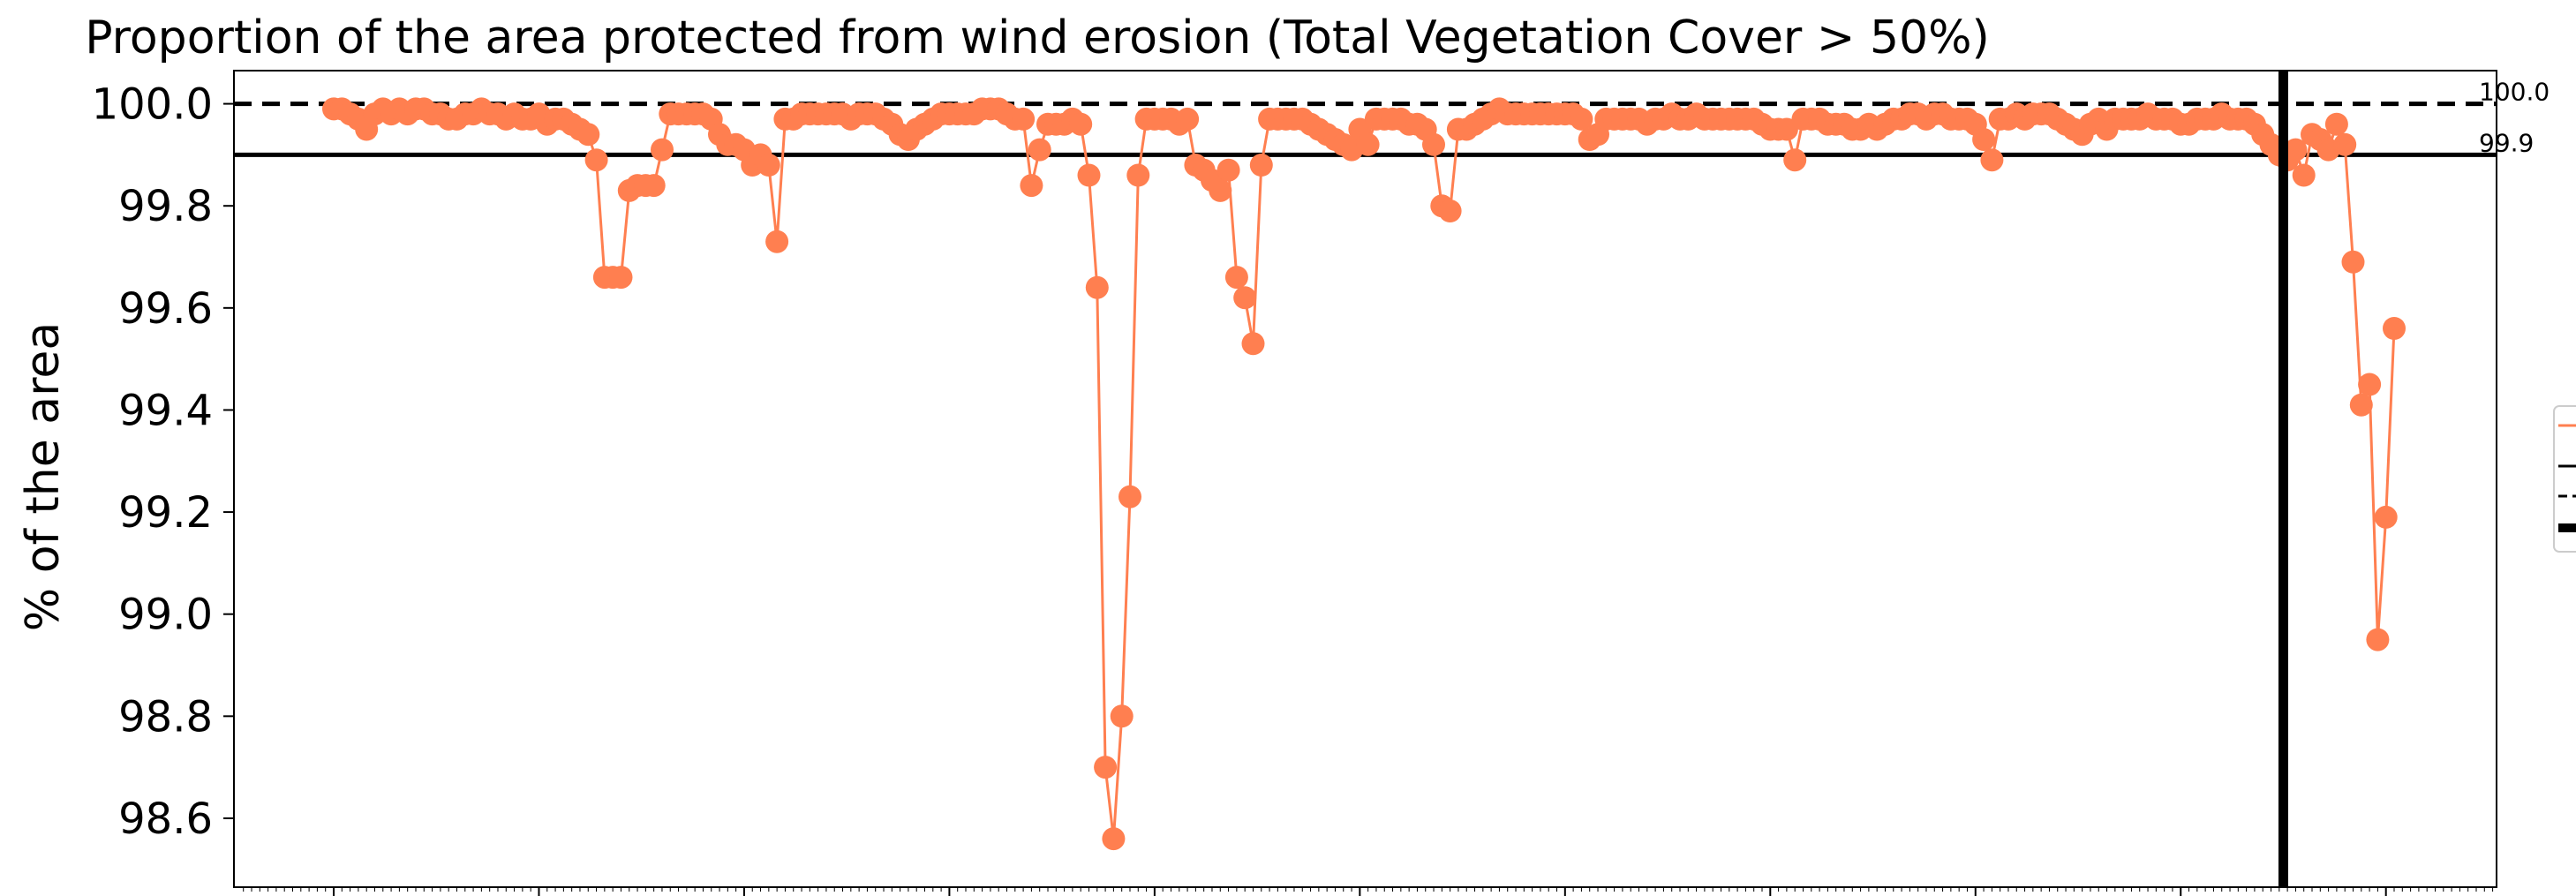 The width and height of the screenshot is (2576, 896). Describe the element at coordinates (153, 105) in the screenshot. I see `y-tick-label: 100.0` at that location.